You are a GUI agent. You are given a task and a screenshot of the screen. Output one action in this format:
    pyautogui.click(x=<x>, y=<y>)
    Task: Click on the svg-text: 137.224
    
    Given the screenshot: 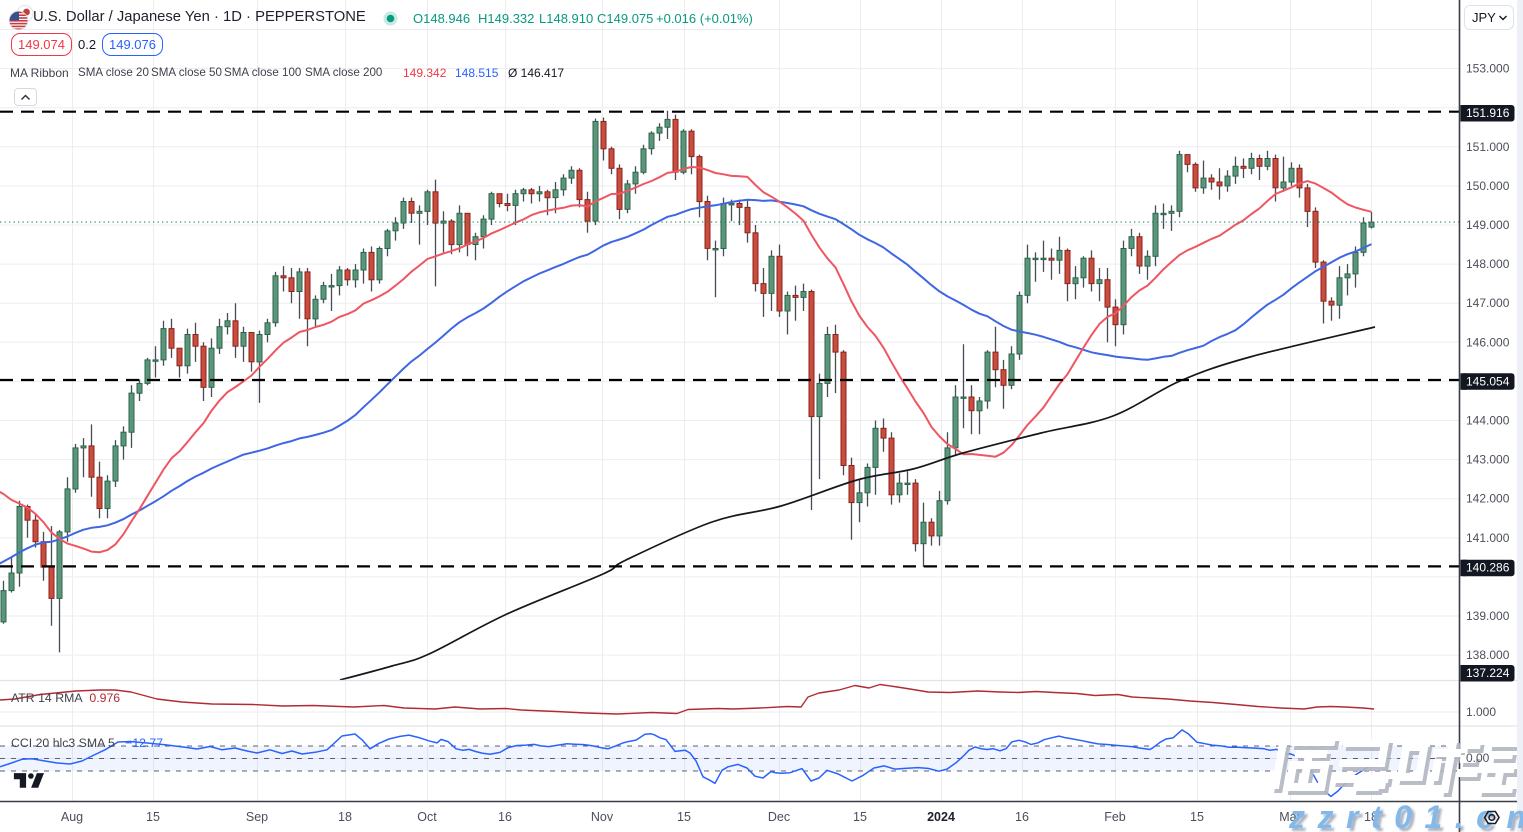 What is the action you would take?
    pyautogui.click(x=1488, y=673)
    